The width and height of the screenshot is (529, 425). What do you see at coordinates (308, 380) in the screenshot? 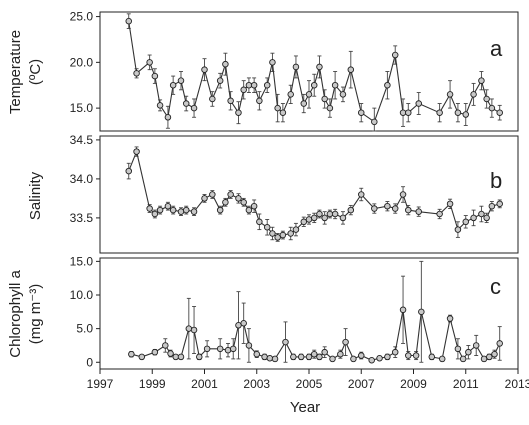
I see `x-axis-ticks: 1997 1999 2001 2003 2005 2007 2009 2011 2013` at bounding box center [308, 380].